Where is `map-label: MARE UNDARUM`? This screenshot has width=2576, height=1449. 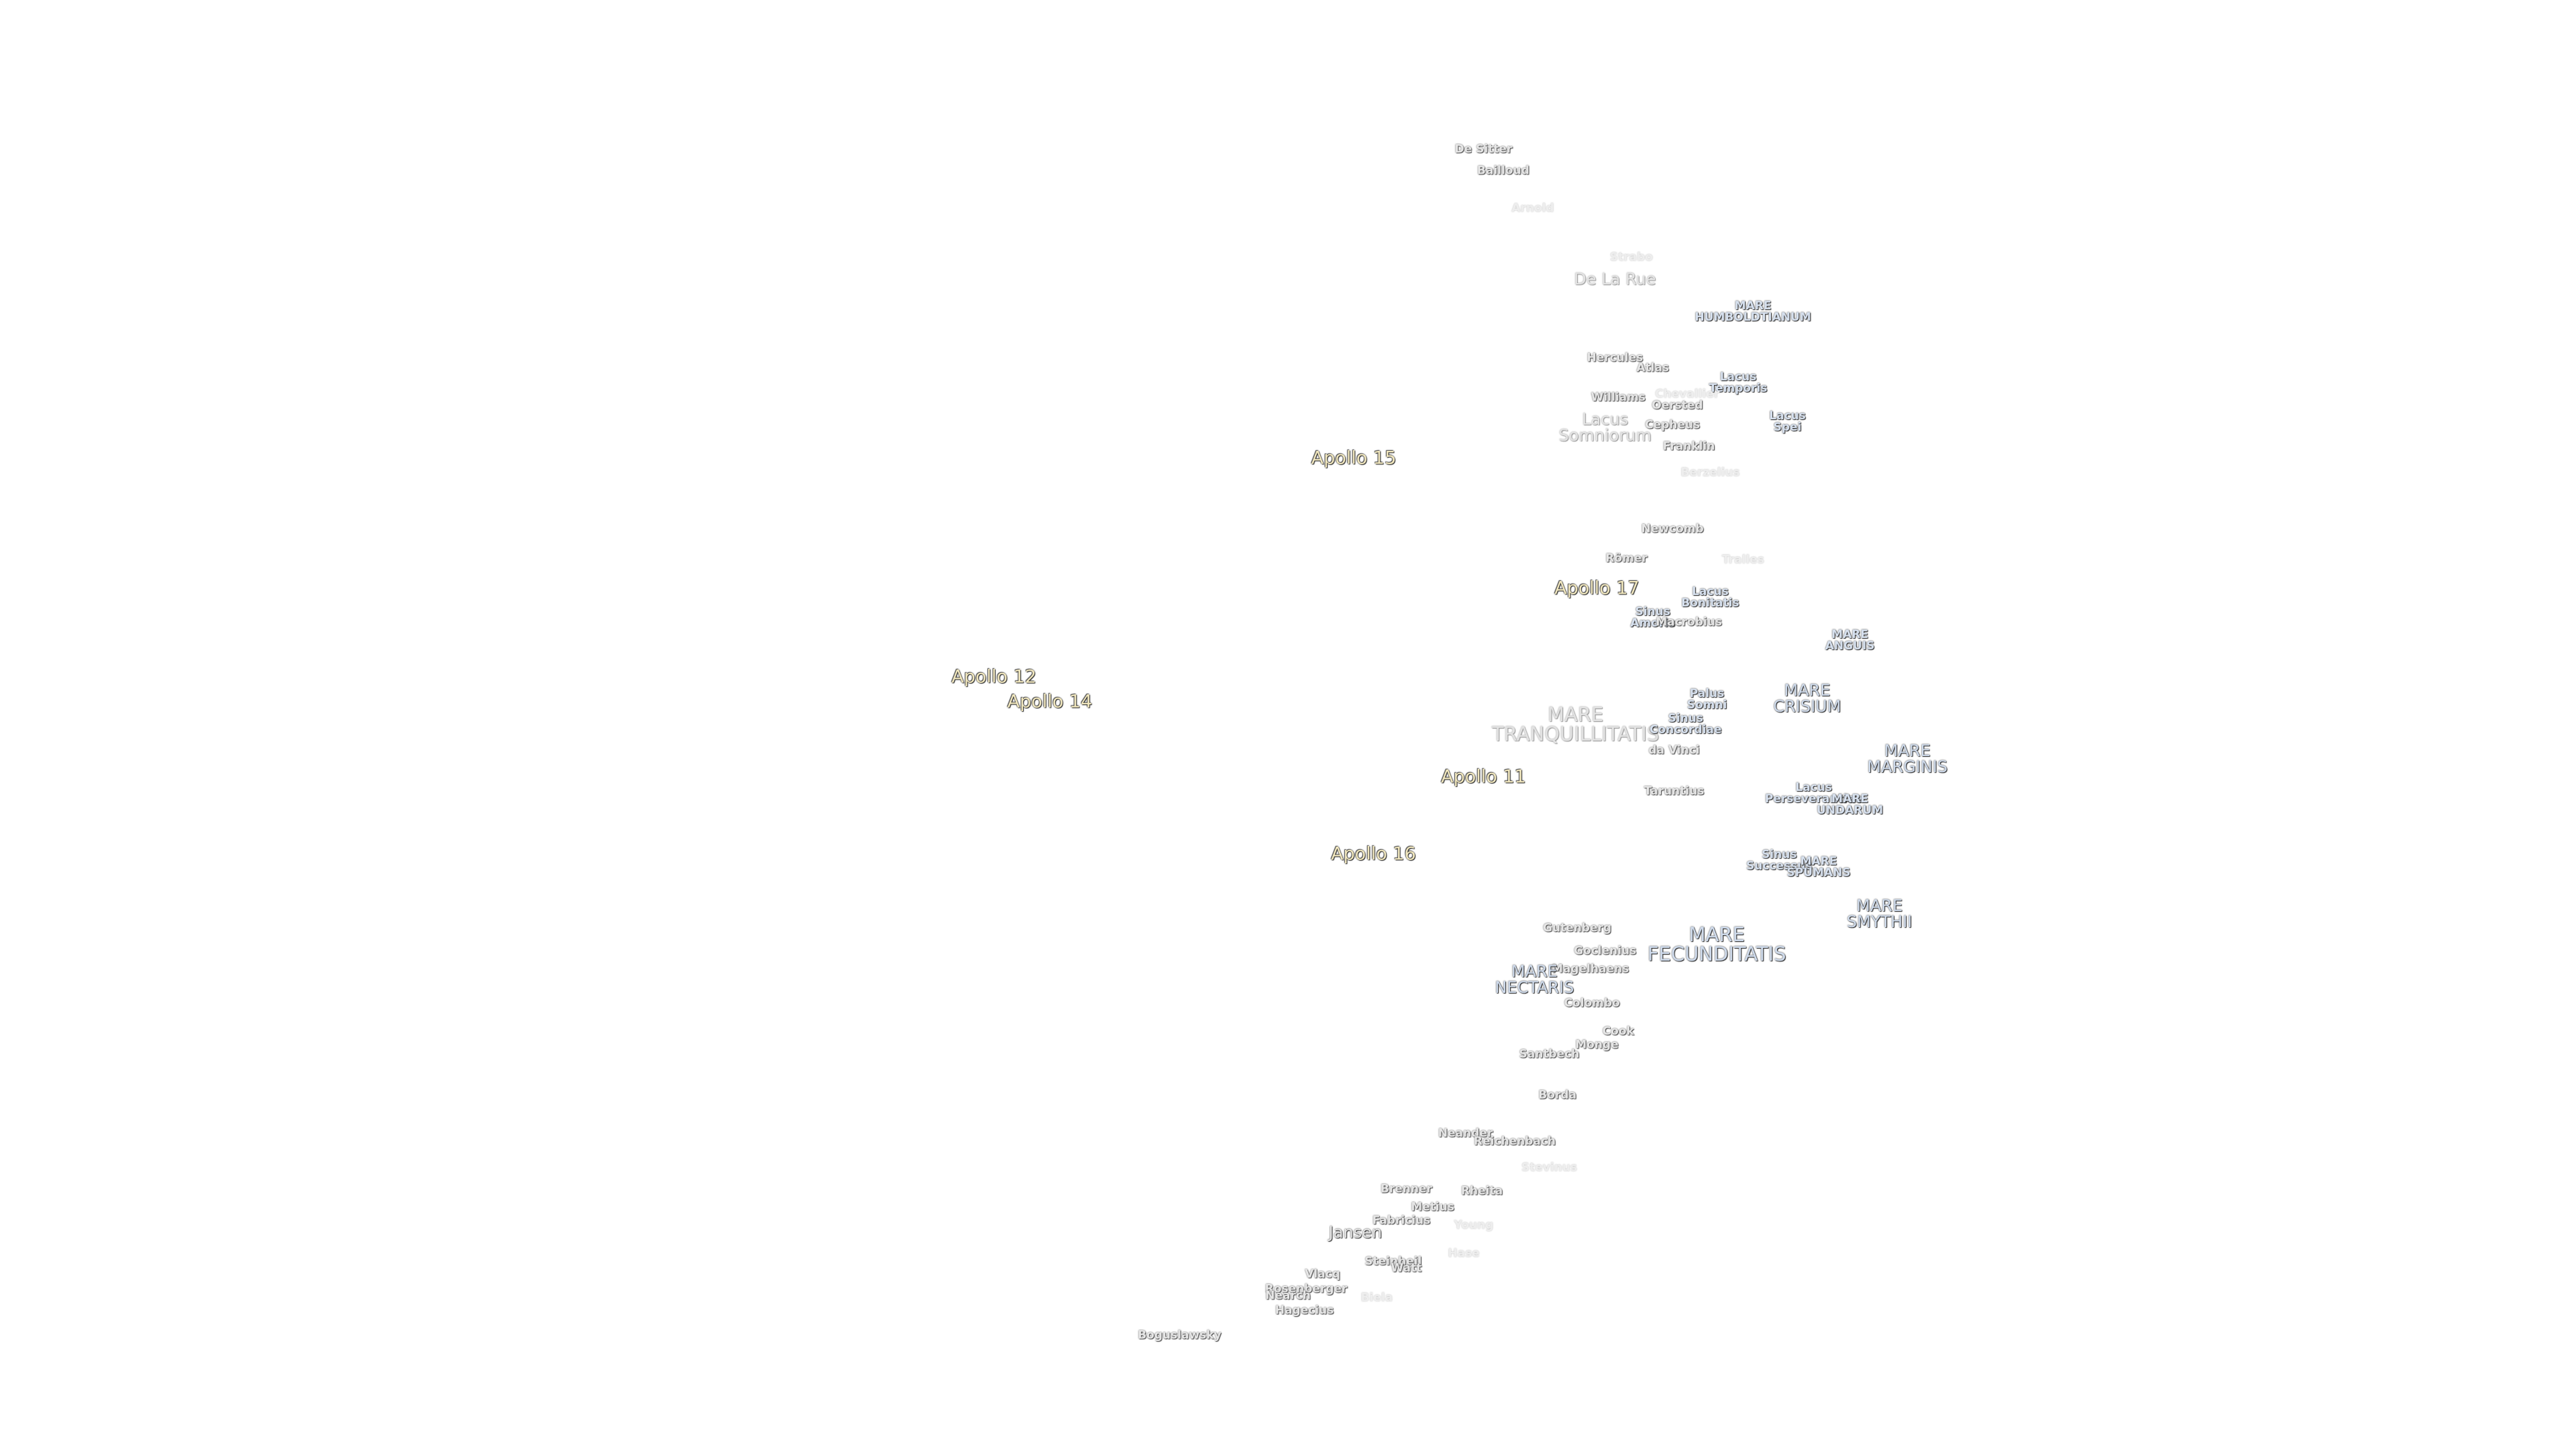 map-label: MARE UNDARUM is located at coordinates (1850, 804).